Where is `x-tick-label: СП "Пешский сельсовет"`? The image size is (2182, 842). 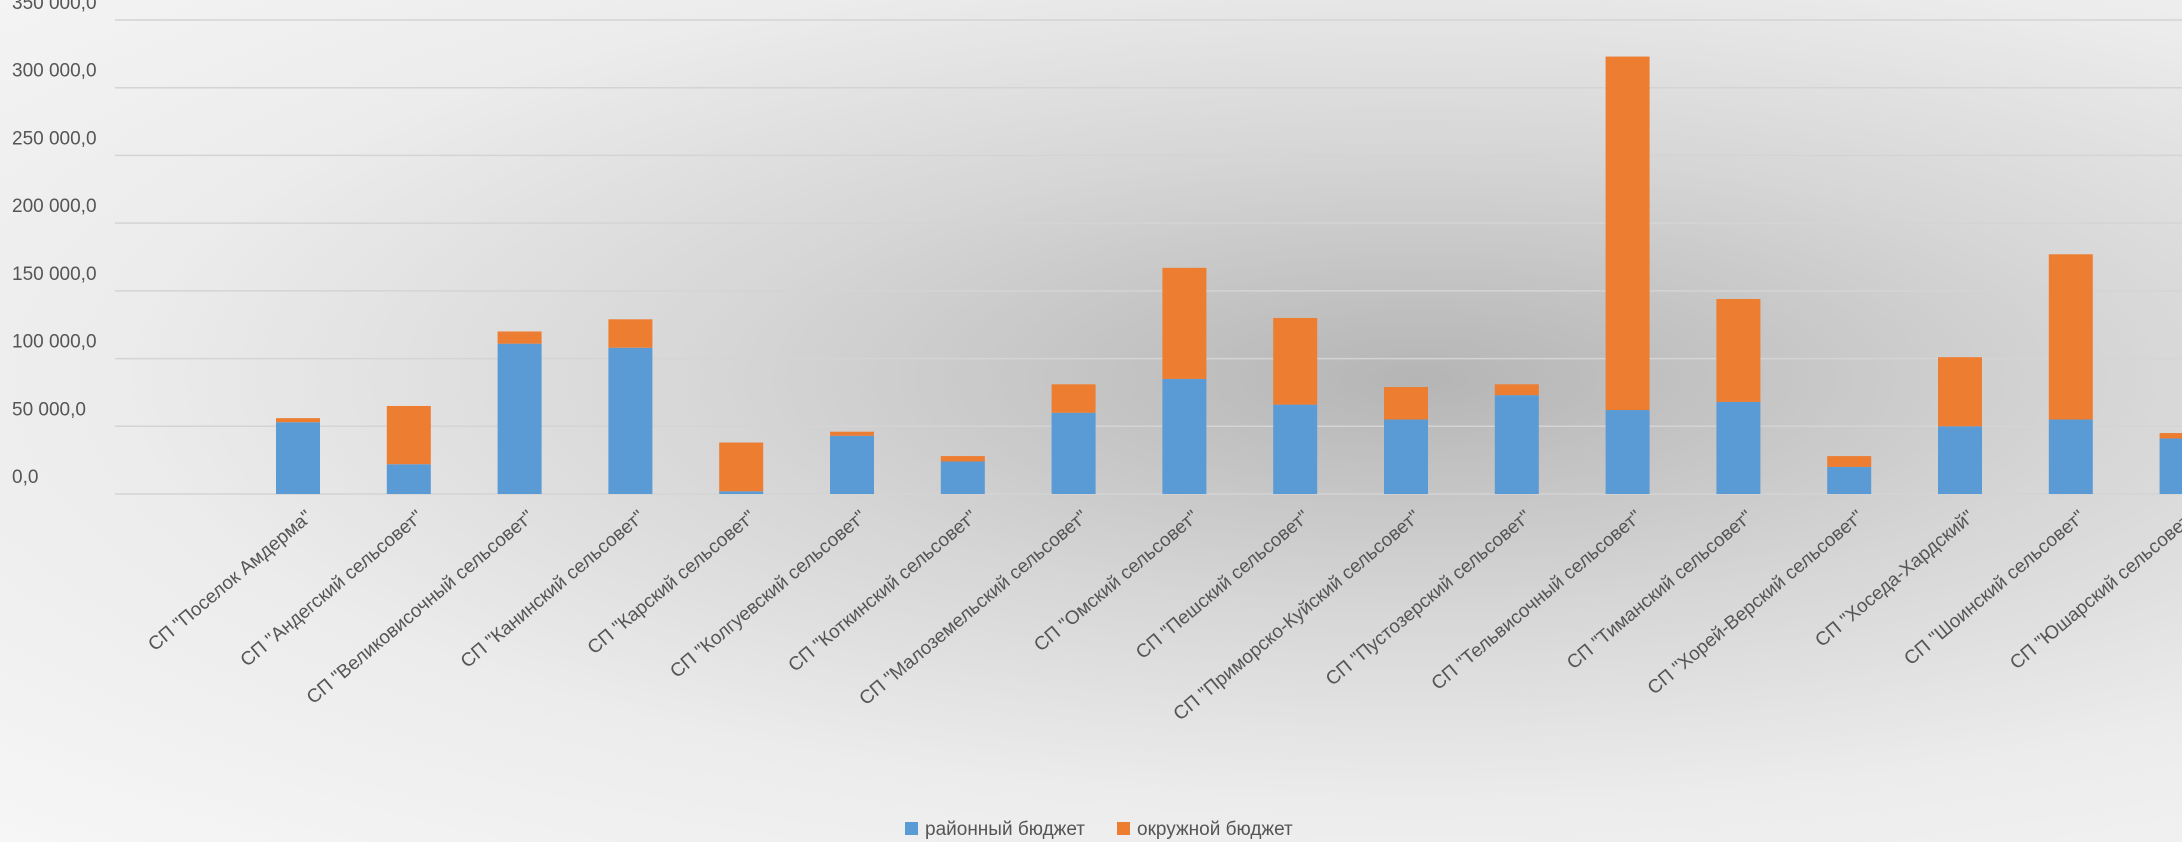
x-tick-label: СП "Пешский сельсовет" is located at coordinates (1222, 585).